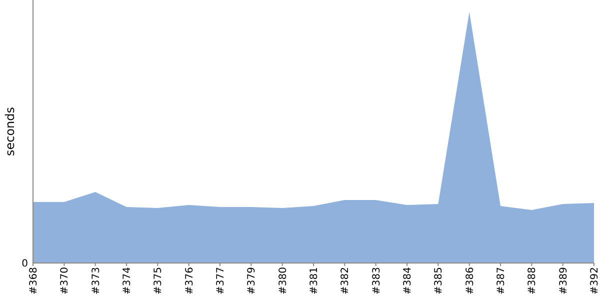  Describe the element at coordinates (470, 280) in the screenshot. I see `x-tick-label: #386` at that location.